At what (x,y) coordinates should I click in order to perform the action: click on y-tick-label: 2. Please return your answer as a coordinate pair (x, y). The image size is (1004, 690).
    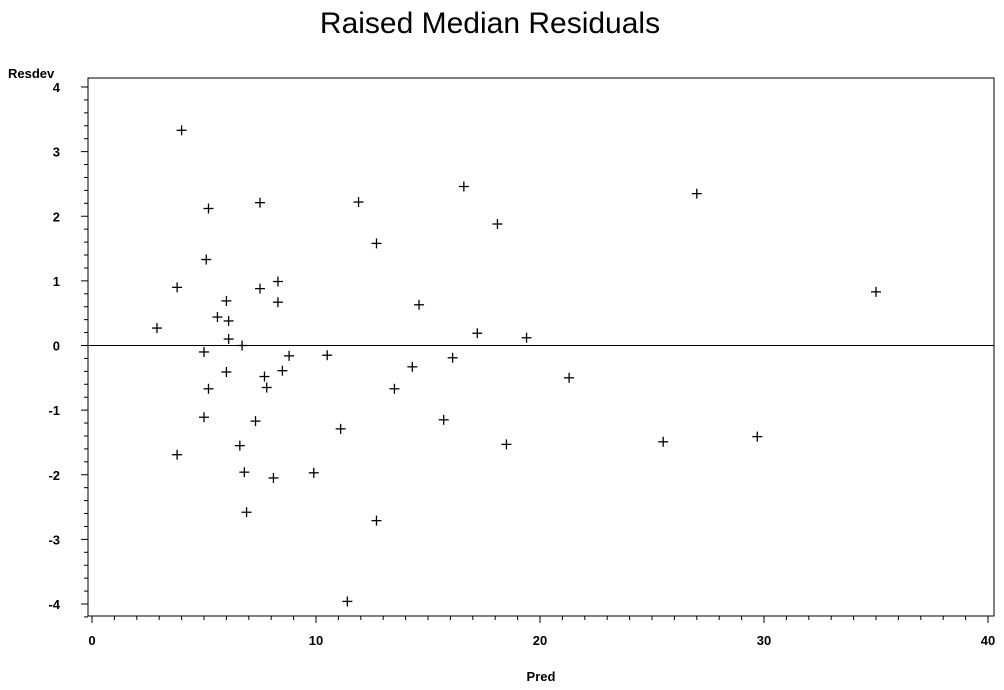
    Looking at the image, I should click on (56, 216).